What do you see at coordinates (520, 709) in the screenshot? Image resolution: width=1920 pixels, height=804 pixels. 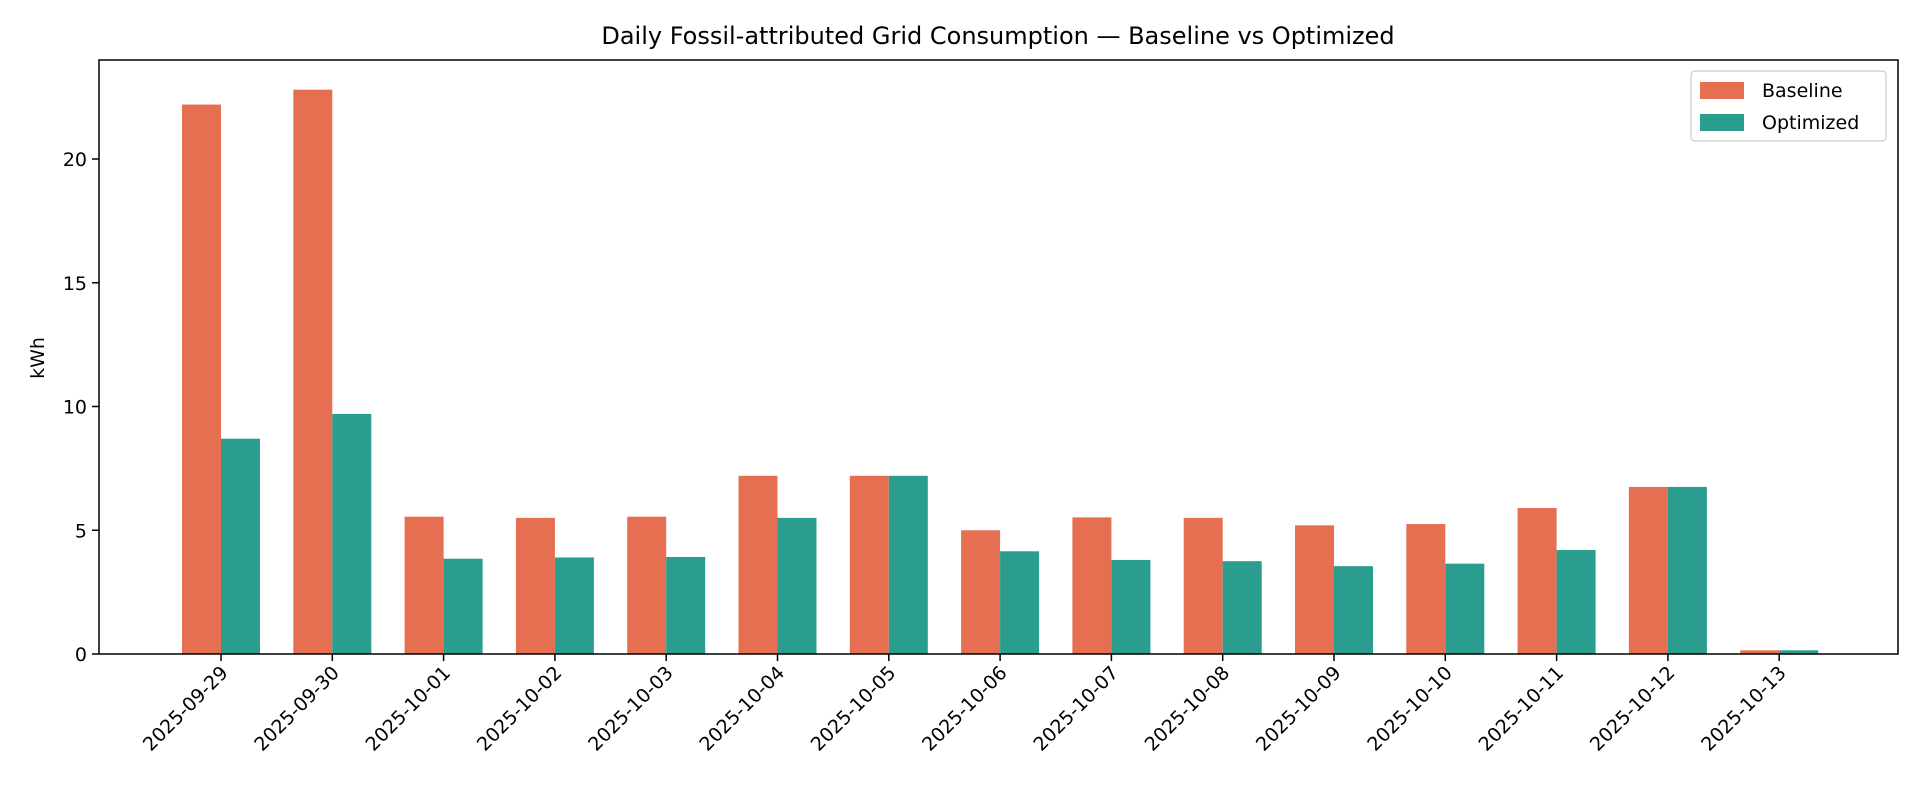 I see `x-tick-label: 2025-10-02` at bounding box center [520, 709].